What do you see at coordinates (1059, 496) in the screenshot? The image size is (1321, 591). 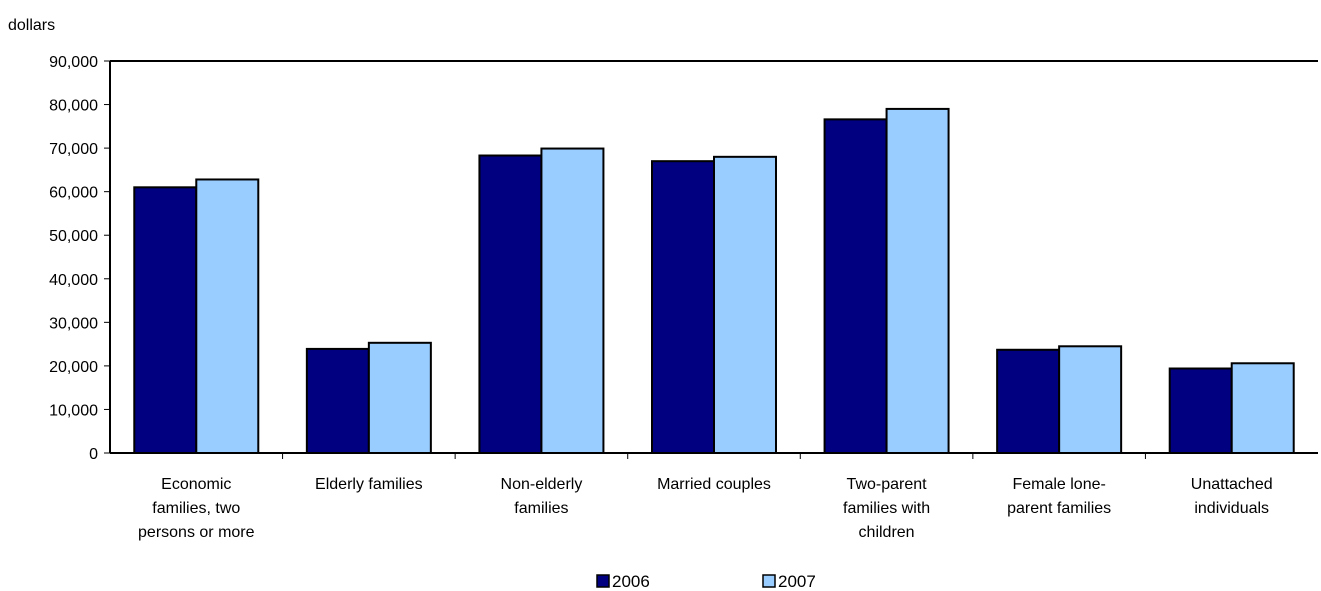 I see `x-category-label: Female lone-parent families` at bounding box center [1059, 496].